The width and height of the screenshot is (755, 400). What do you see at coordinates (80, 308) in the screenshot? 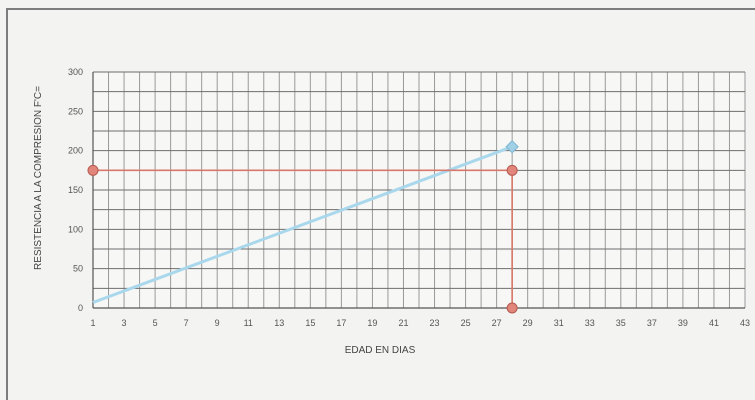
I see `y-tick-label: 0` at bounding box center [80, 308].